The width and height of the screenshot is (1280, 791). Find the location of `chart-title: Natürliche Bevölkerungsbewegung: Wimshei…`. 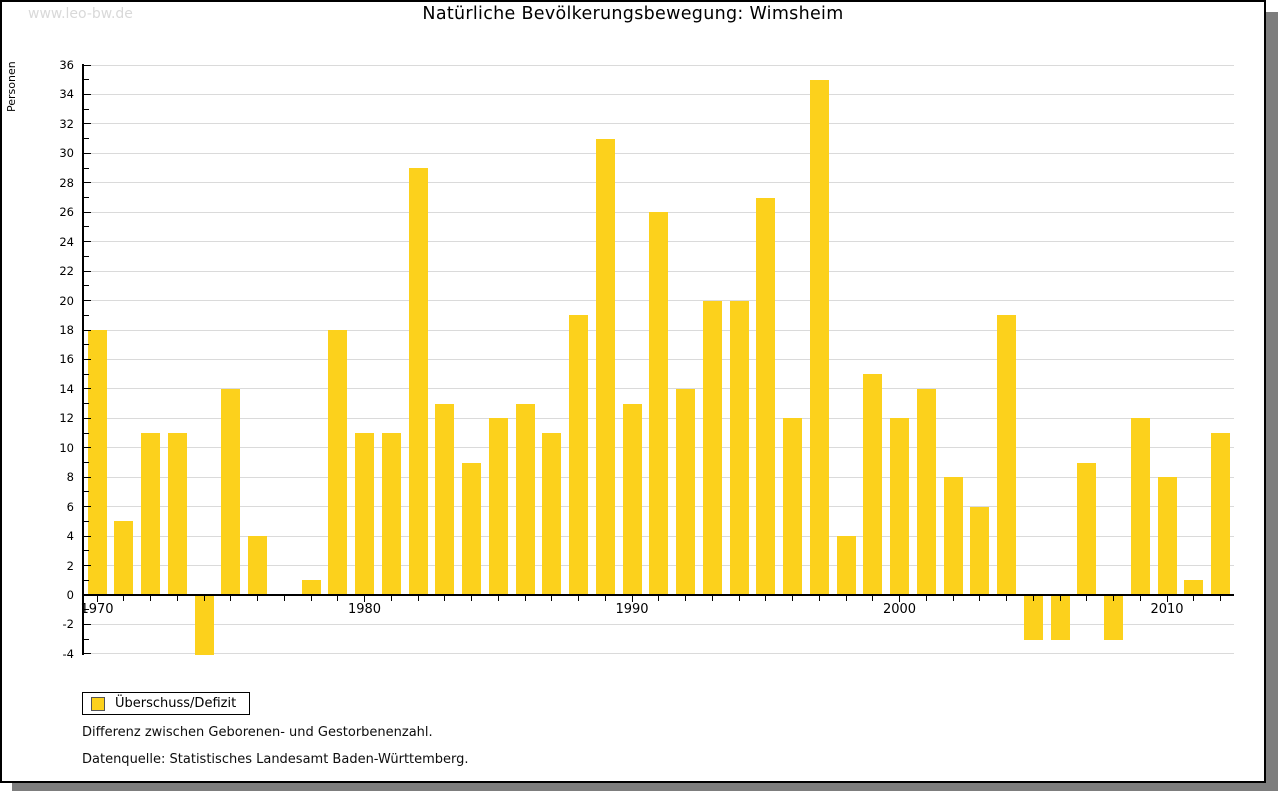

chart-title: Natürliche Bevölkerungsbewegung: Wimshei… is located at coordinates (633, 14).